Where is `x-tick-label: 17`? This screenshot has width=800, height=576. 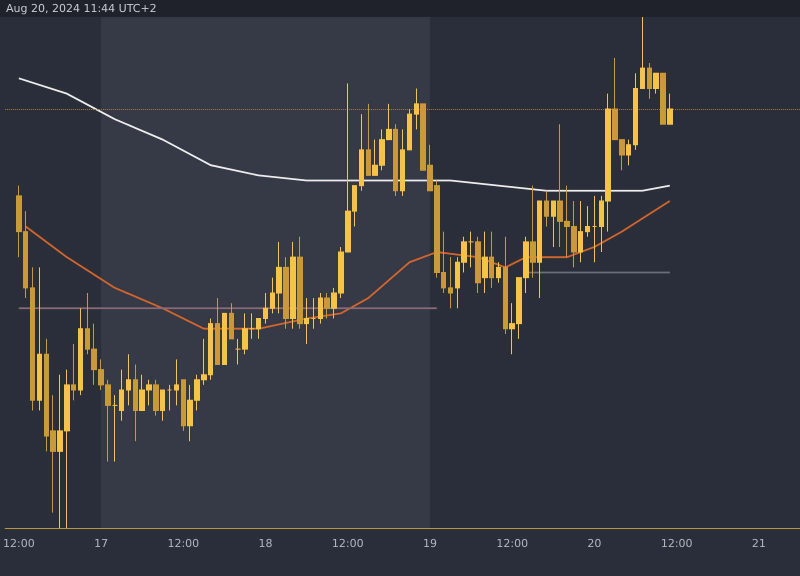
x-tick-label: 17 is located at coordinates (101, 543).